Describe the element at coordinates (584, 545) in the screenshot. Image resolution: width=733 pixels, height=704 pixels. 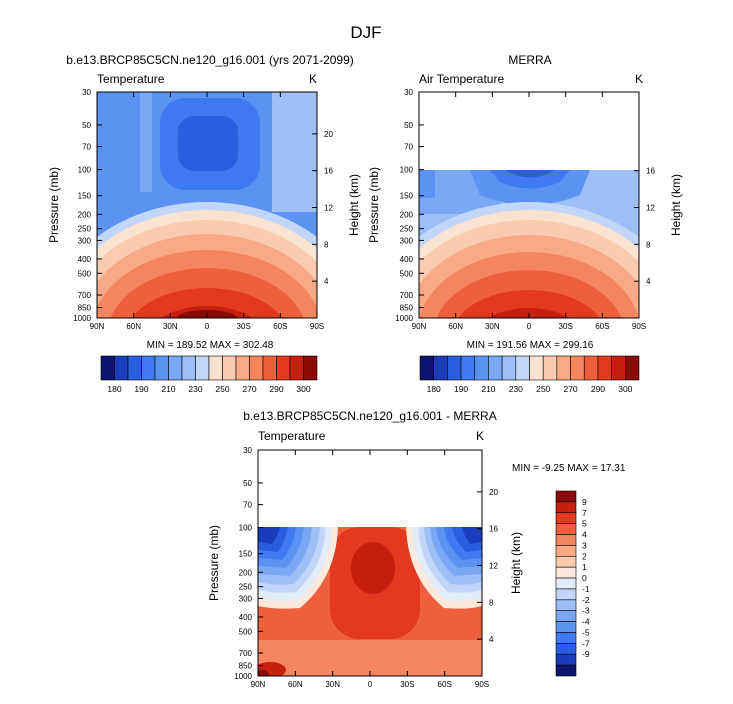
I see `colorbar-label: 3` at that location.